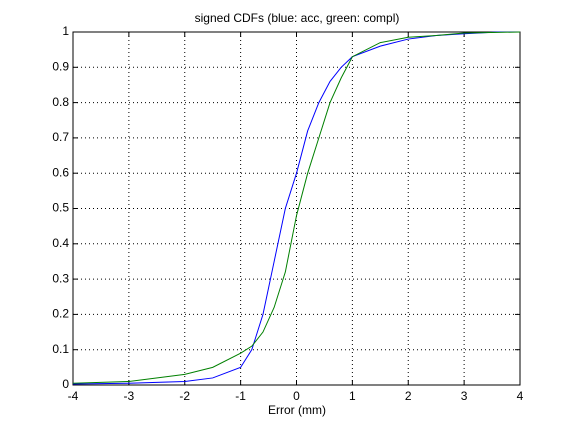 The image size is (576, 432). What do you see at coordinates (60, 172) in the screenshot?
I see `y-tick-label: 0.6` at bounding box center [60, 172].